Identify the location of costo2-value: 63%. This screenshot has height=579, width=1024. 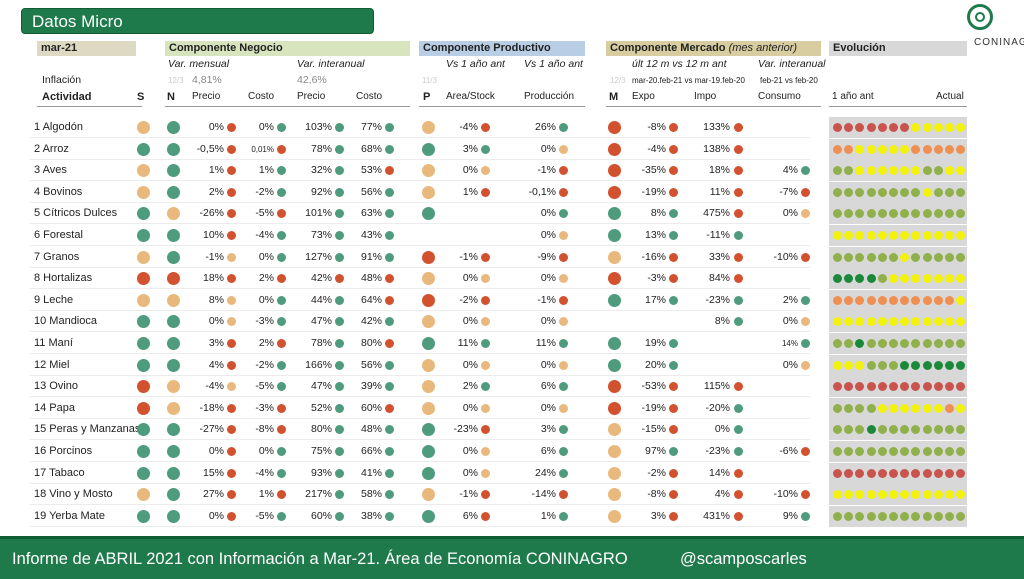
(371, 213).